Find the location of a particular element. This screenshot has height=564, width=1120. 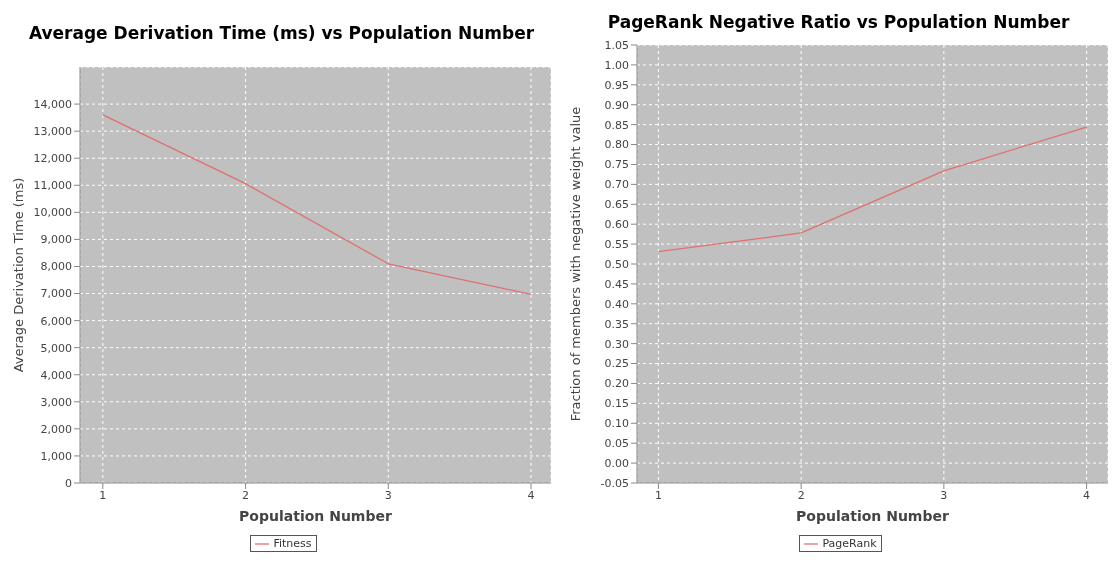

y-tick-label: 14,000 is located at coordinates (52, 104).